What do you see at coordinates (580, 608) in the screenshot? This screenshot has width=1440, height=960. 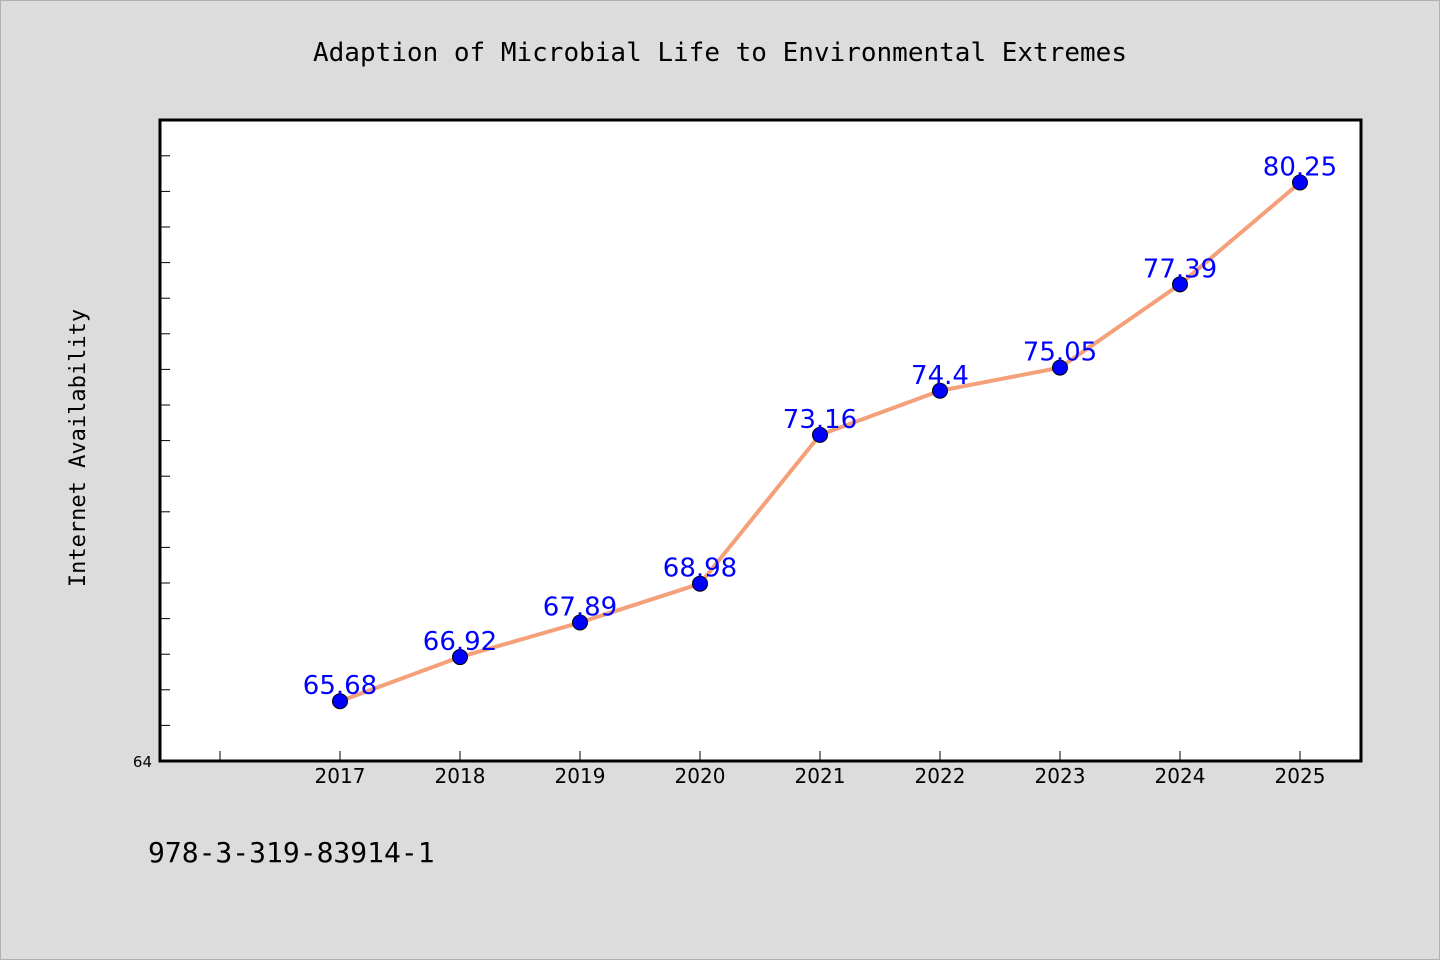 I see `data-label: 67.89` at bounding box center [580, 608].